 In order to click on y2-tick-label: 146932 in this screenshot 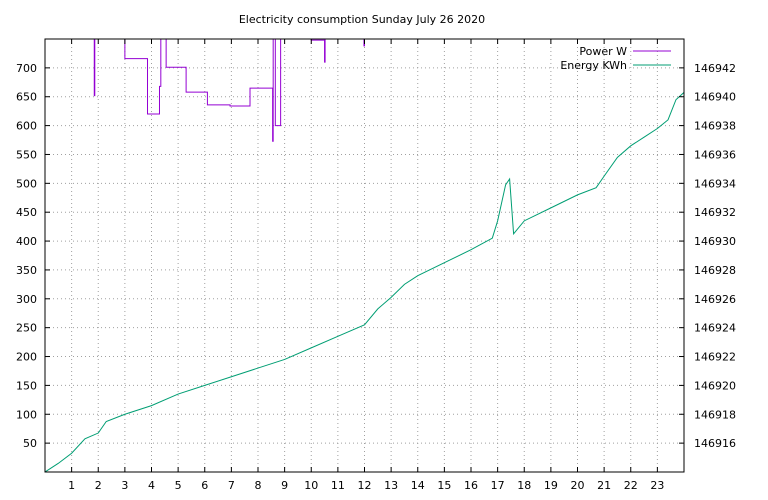, I will do `click(715, 212)`.